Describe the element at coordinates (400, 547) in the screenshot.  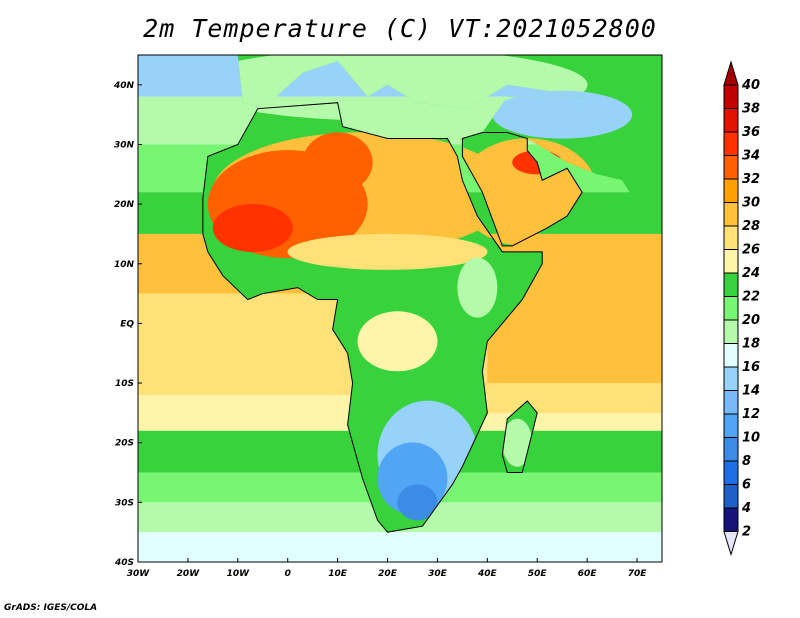
I see `ocean-band` at that location.